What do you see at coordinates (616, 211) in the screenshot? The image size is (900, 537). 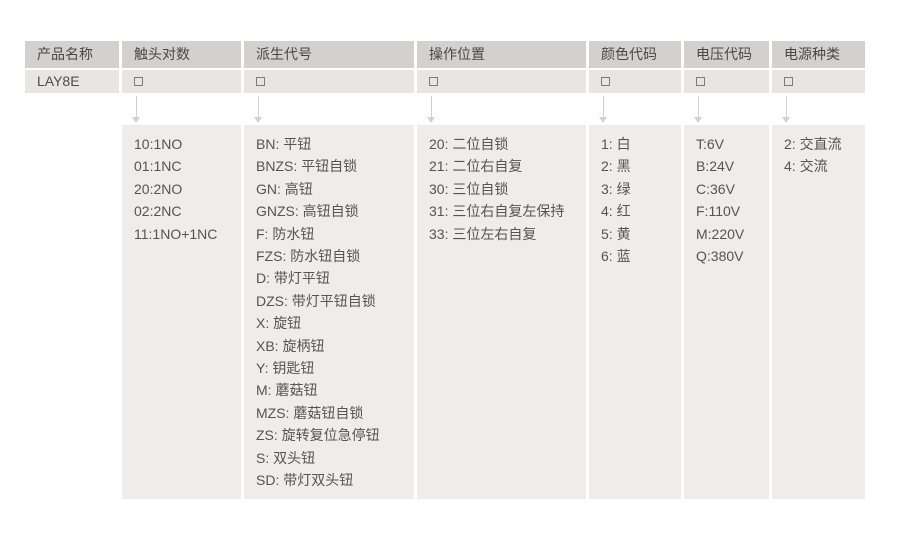 I see `list-item: 4: 红` at bounding box center [616, 211].